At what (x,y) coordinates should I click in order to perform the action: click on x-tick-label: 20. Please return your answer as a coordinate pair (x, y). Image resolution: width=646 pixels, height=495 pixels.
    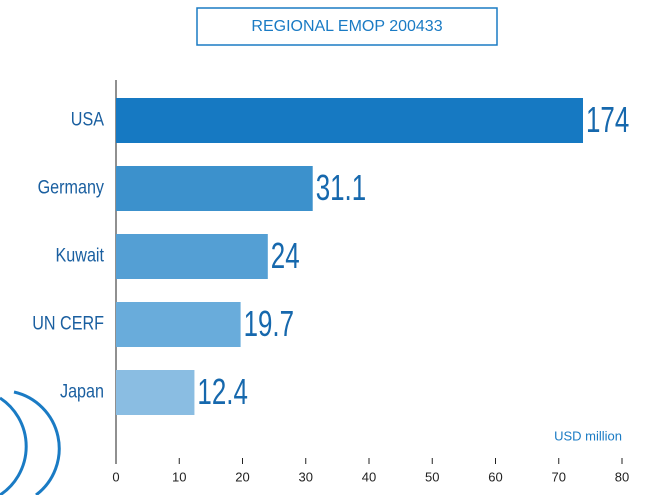
    Looking at the image, I should click on (242, 476).